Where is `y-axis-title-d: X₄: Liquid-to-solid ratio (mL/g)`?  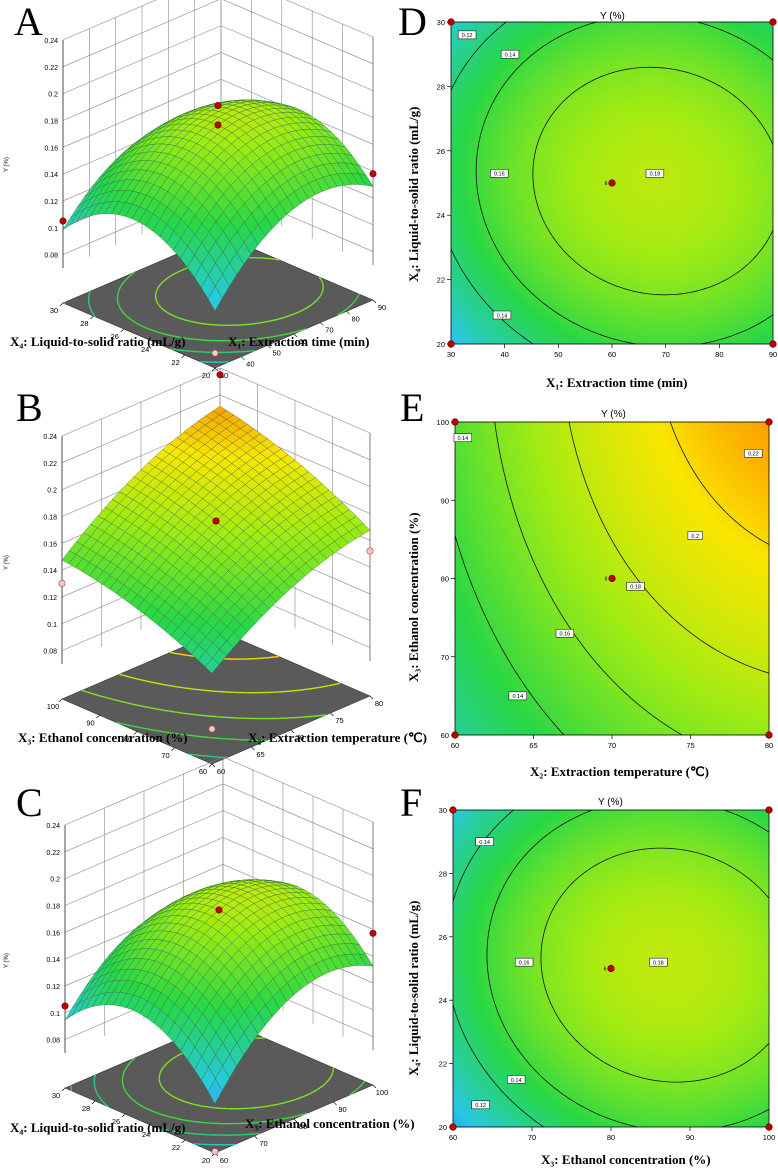 y-axis-title-d: X₄: Liquid-to-solid ratio (mL/g) is located at coordinates (413, 194).